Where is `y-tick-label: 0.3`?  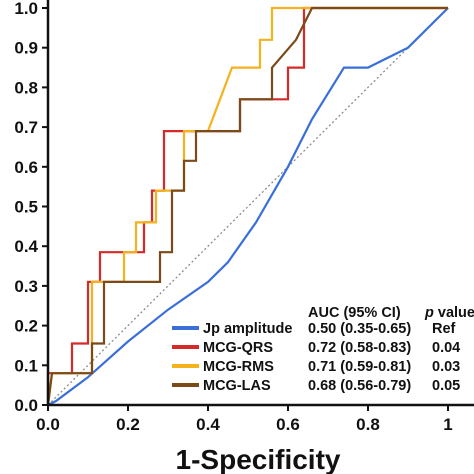
y-tick-label: 0.3 is located at coordinates (26, 286).